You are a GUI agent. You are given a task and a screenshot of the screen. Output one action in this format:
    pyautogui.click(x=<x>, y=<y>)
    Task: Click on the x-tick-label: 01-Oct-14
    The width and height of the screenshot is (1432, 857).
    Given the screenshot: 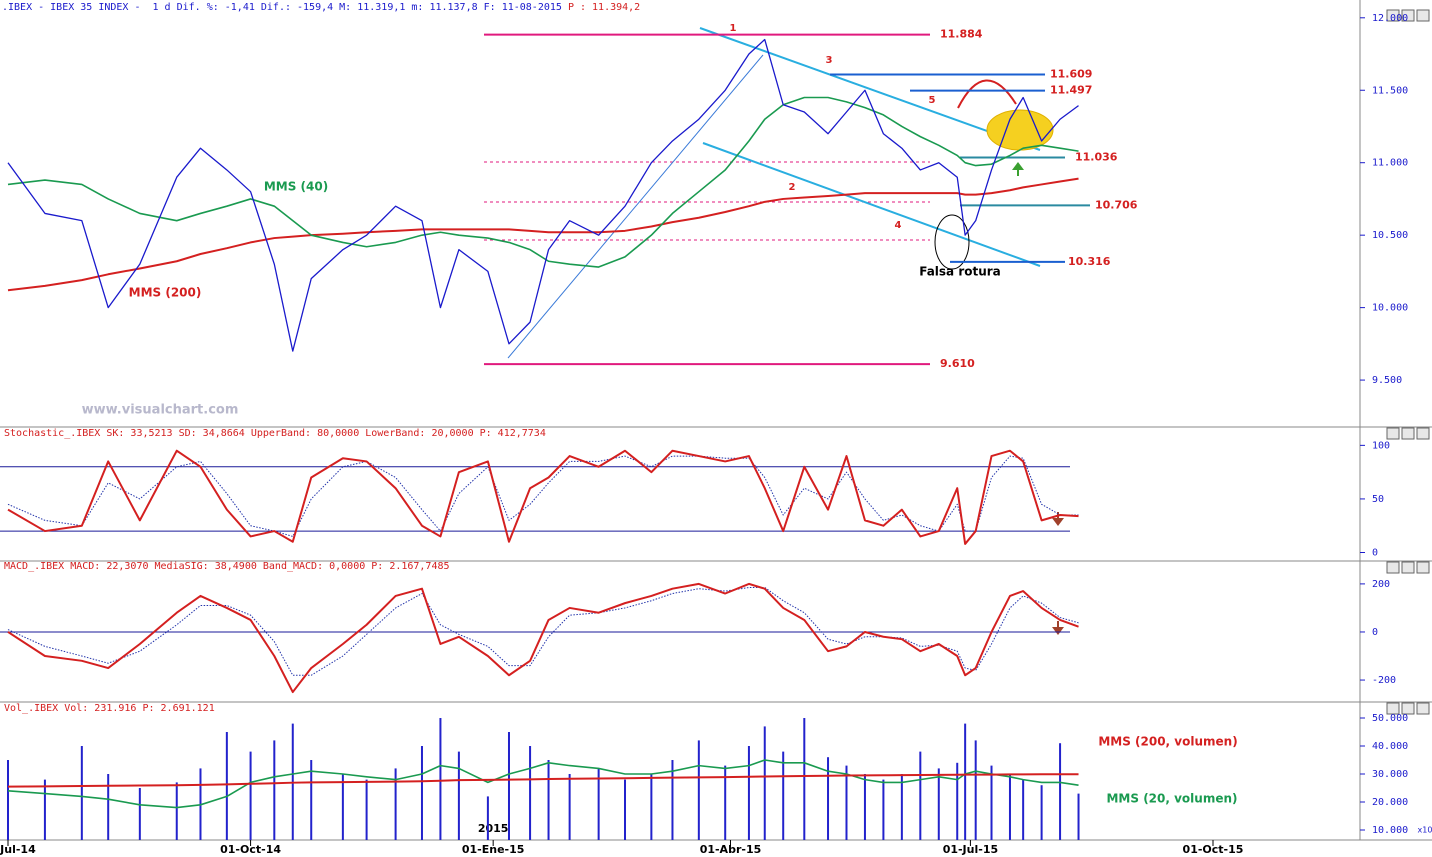 What is the action you would take?
    pyautogui.click(x=250, y=849)
    